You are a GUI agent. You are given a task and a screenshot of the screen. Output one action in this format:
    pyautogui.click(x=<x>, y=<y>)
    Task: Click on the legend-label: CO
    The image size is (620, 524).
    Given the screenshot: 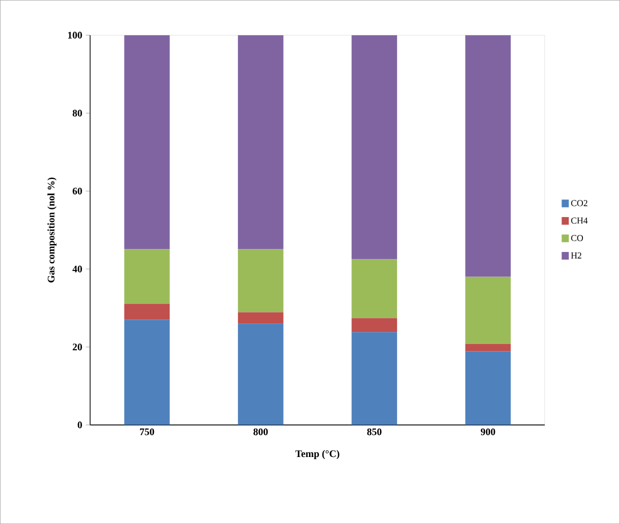 What is the action you would take?
    pyautogui.click(x=577, y=238)
    